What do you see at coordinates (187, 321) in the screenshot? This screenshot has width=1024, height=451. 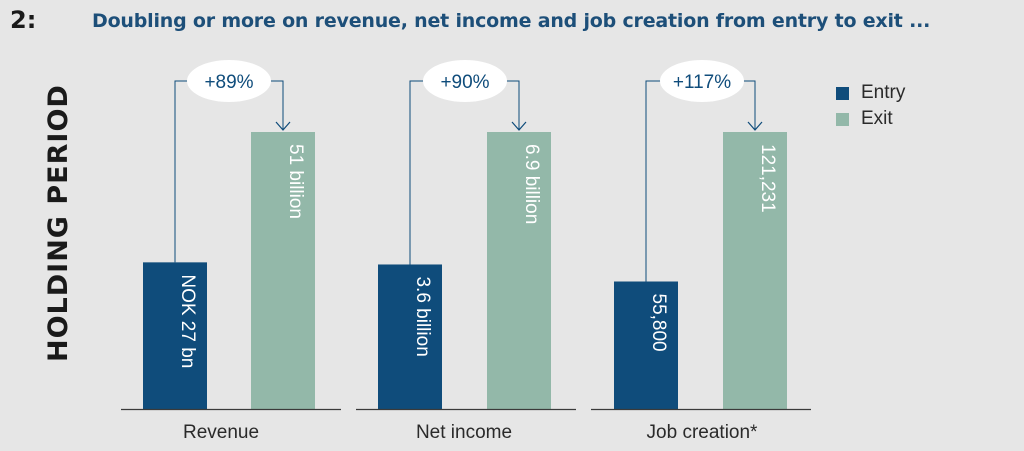 I see `data-label-entry-0: NOK 27 bn` at bounding box center [187, 321].